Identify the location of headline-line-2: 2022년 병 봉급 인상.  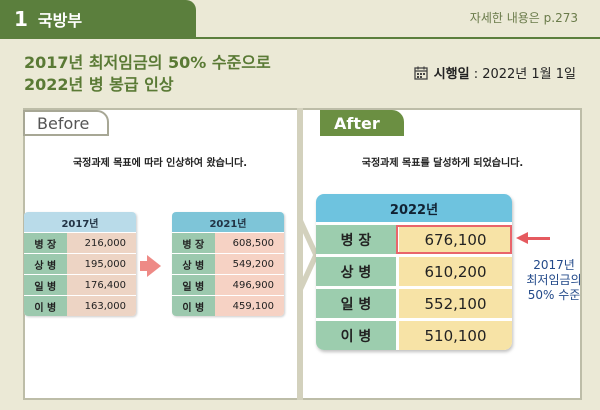
(99, 84).